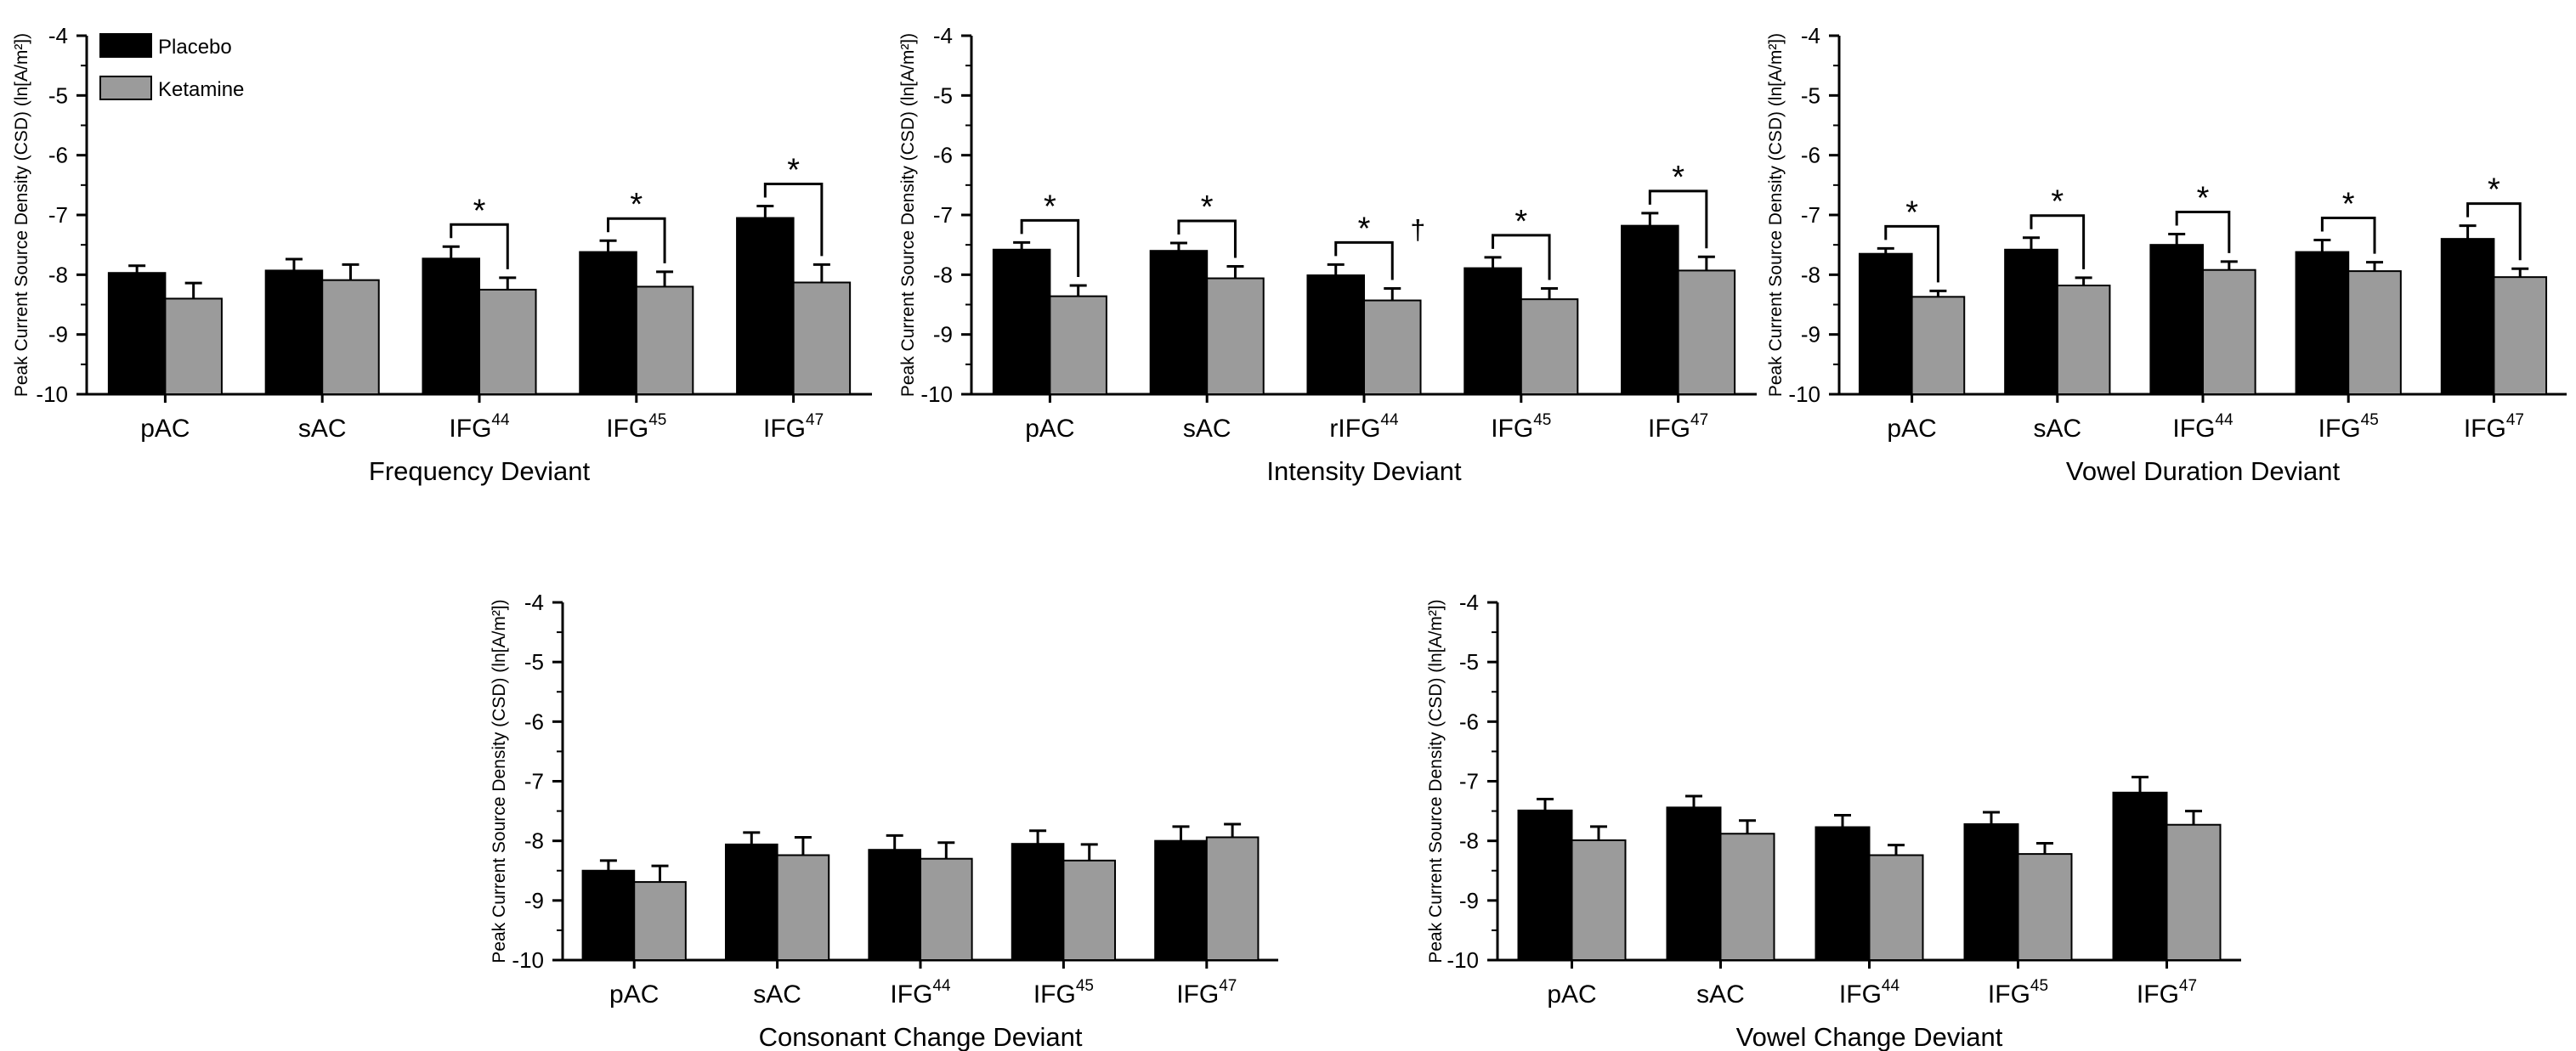 The height and width of the screenshot is (1051, 2576). What do you see at coordinates (480, 471) in the screenshot?
I see `x-axis-label: Frequency Deviant` at bounding box center [480, 471].